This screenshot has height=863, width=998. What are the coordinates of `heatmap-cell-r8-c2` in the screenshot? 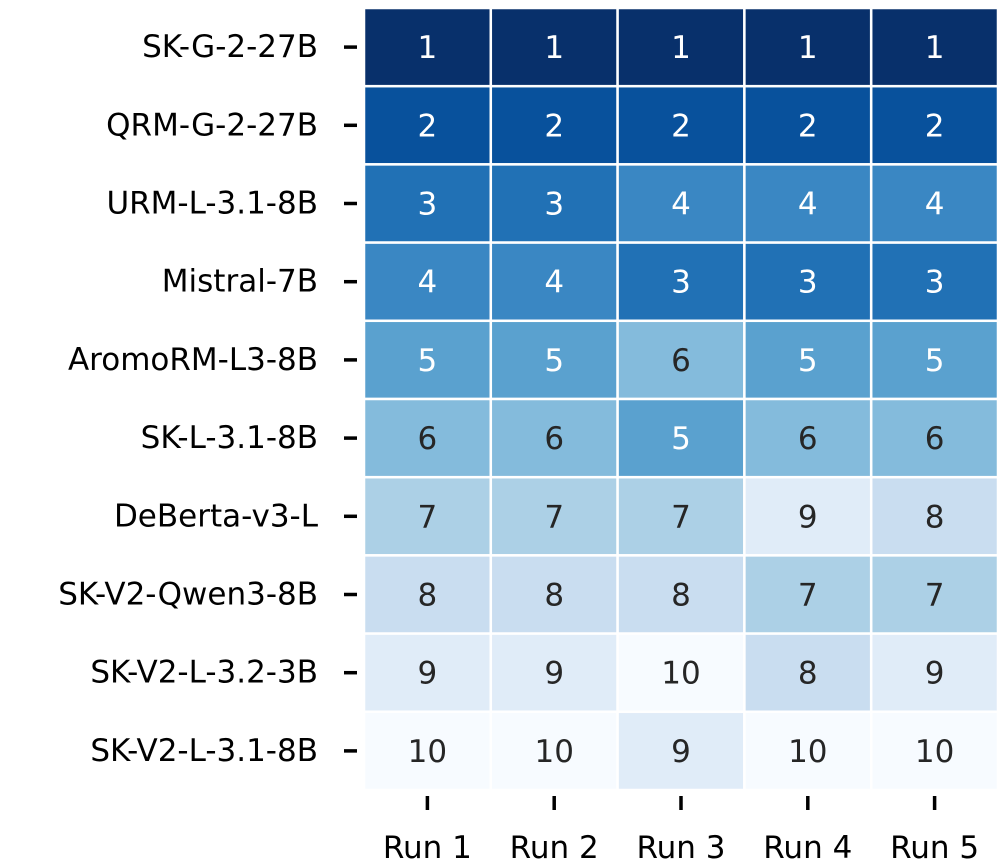 It's located at (554, 594).